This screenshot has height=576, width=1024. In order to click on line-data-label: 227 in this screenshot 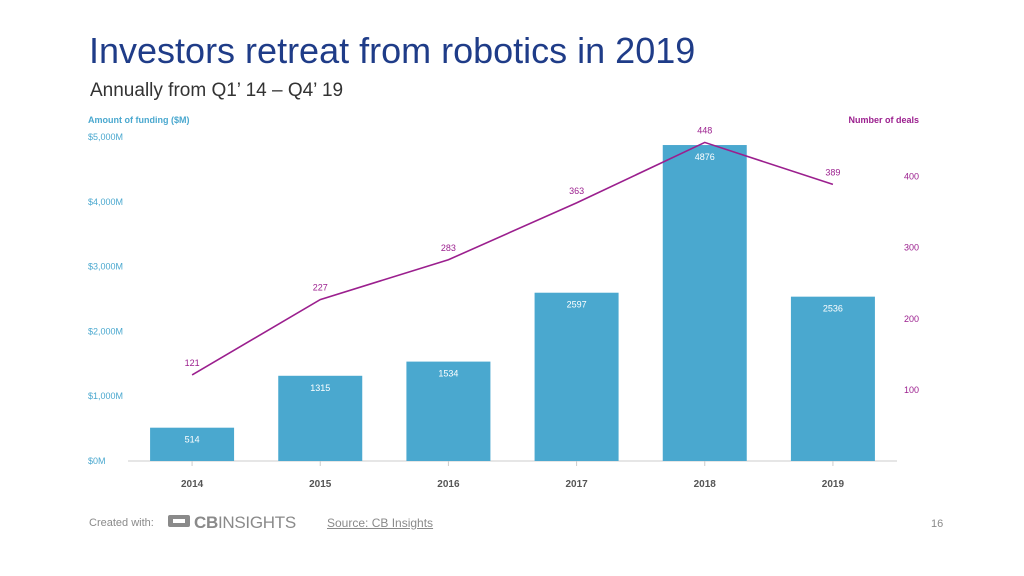, I will do `click(320, 288)`.